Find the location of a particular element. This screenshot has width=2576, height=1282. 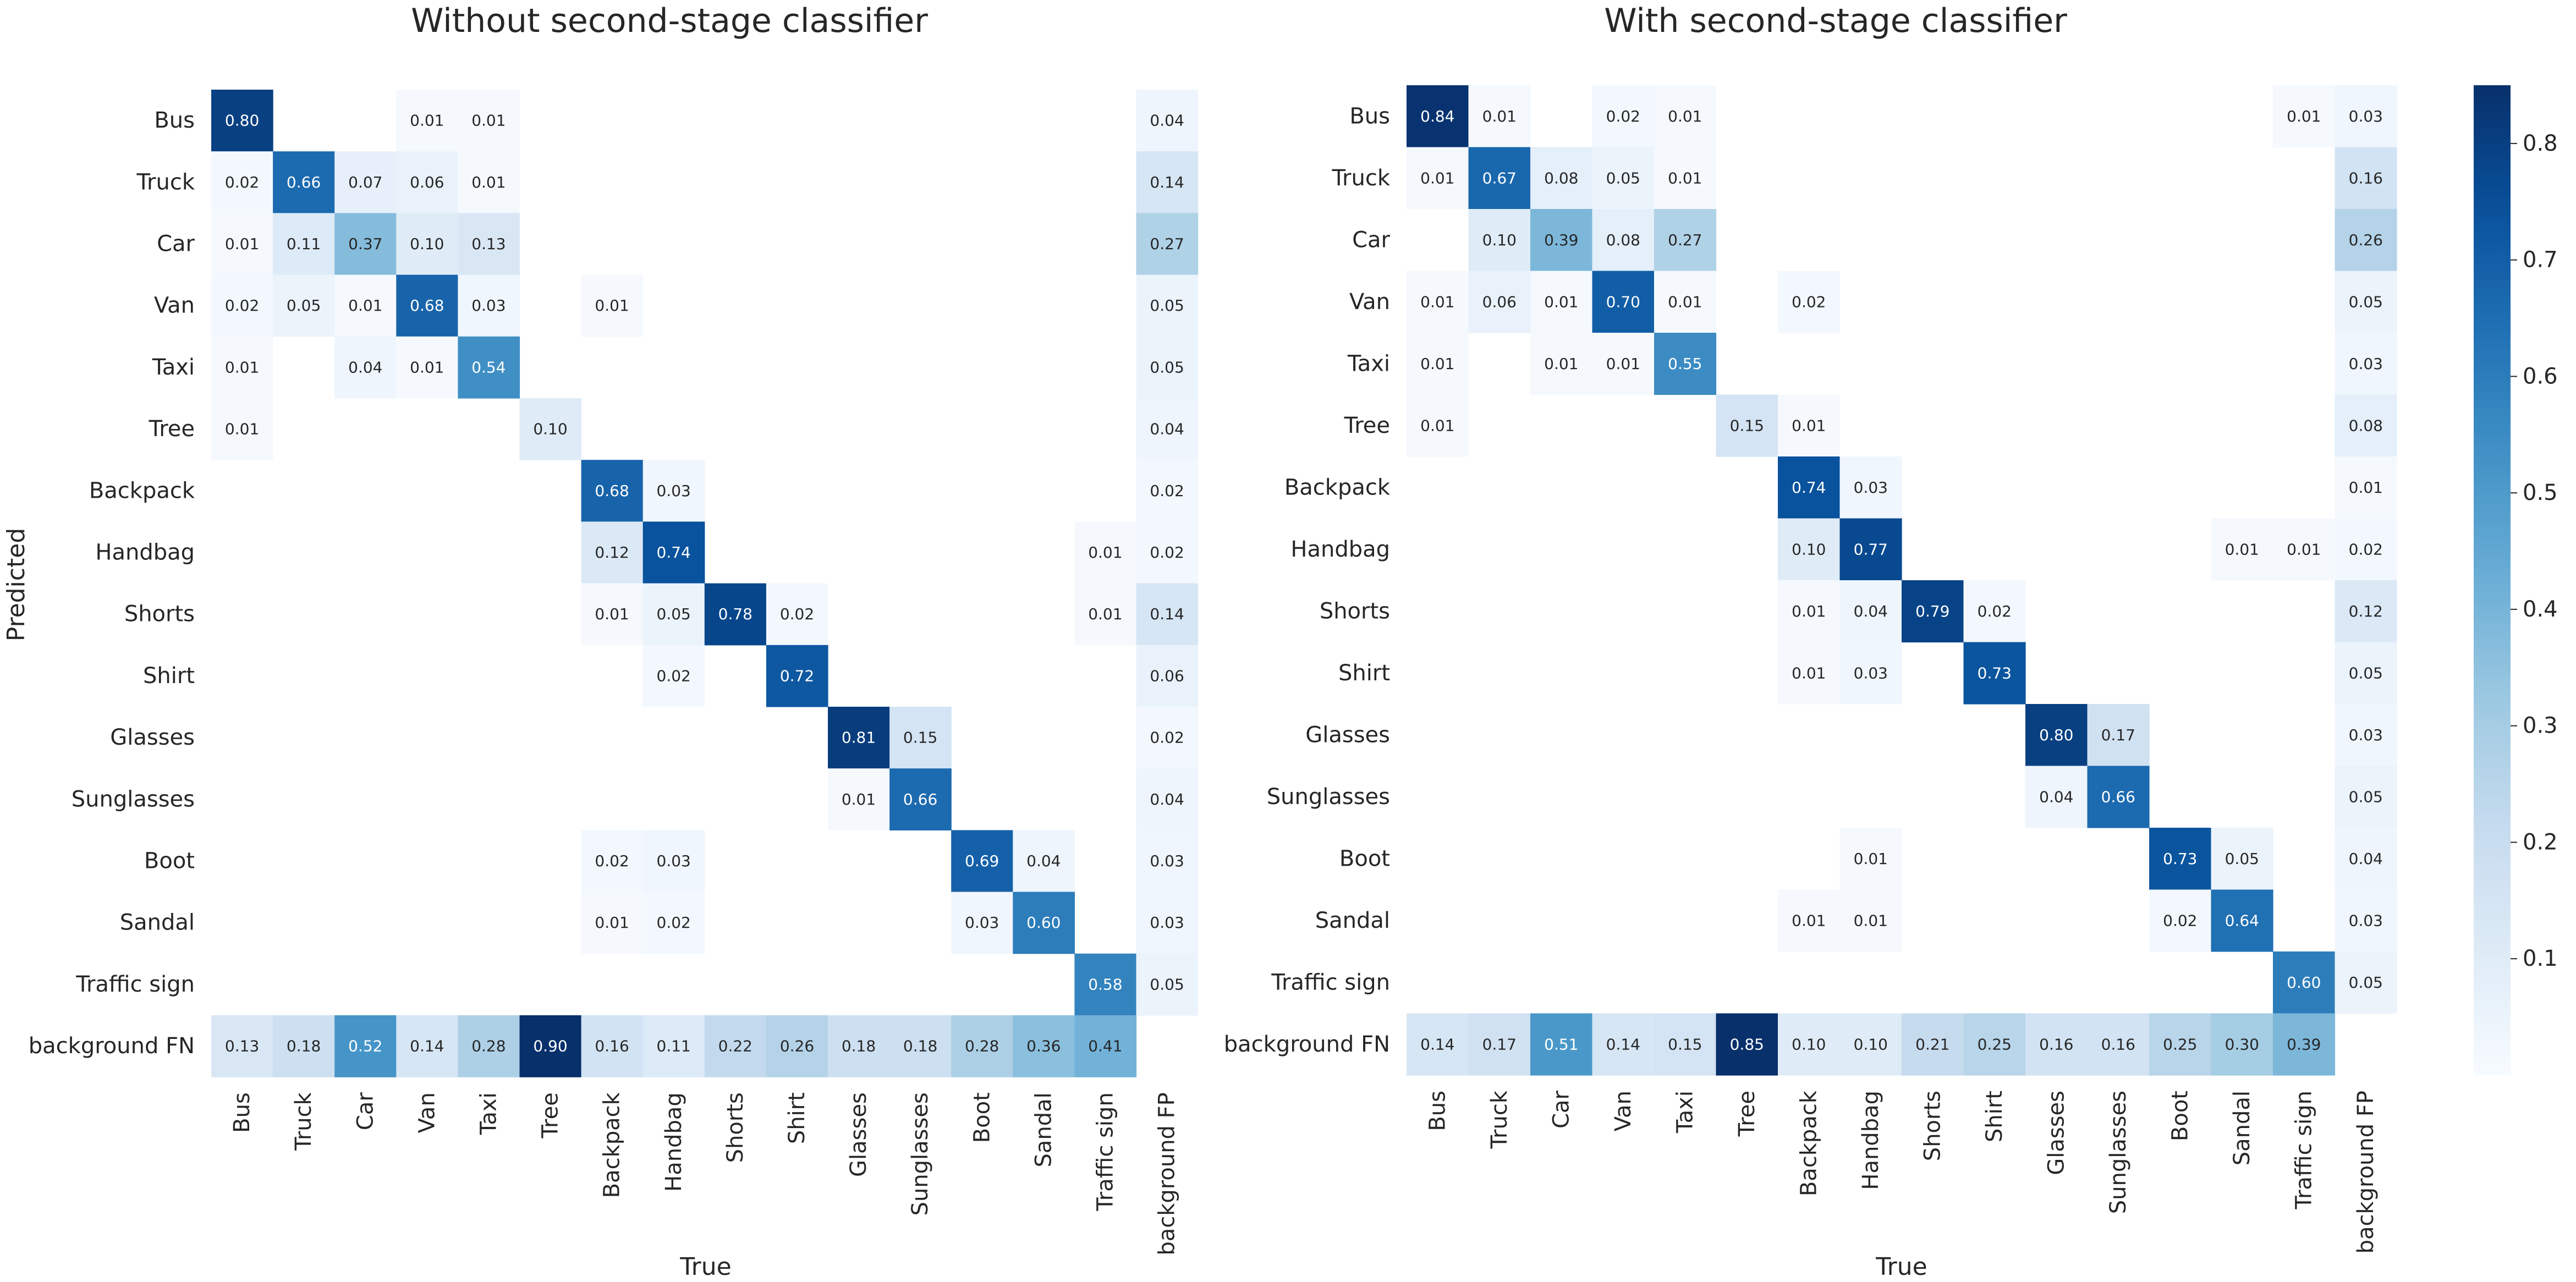

cell-value-label: 0.68 is located at coordinates (612, 491).